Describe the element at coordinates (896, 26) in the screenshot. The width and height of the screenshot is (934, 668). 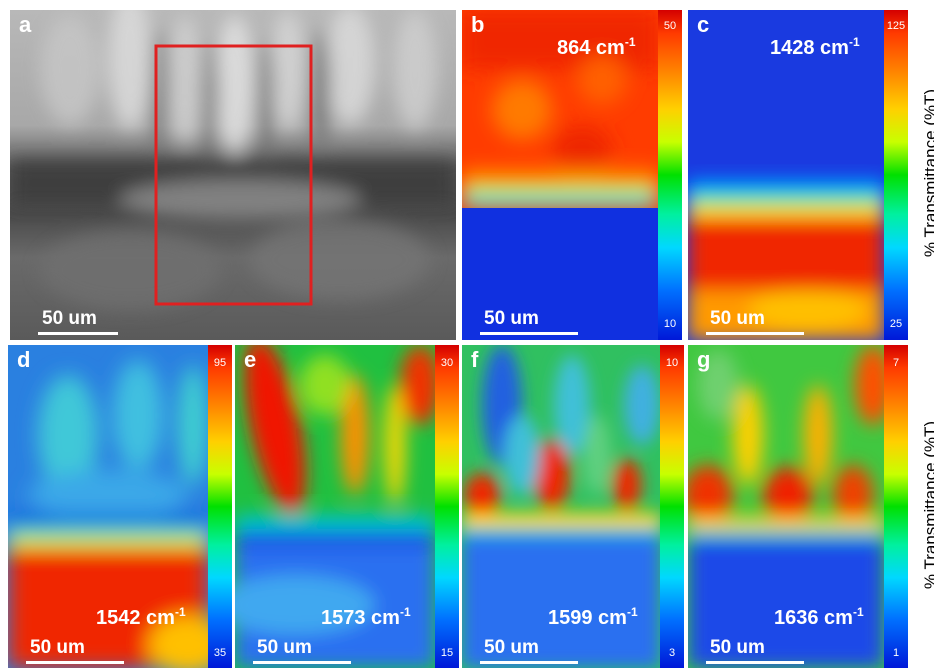
I see `colorbar-max: 125` at that location.